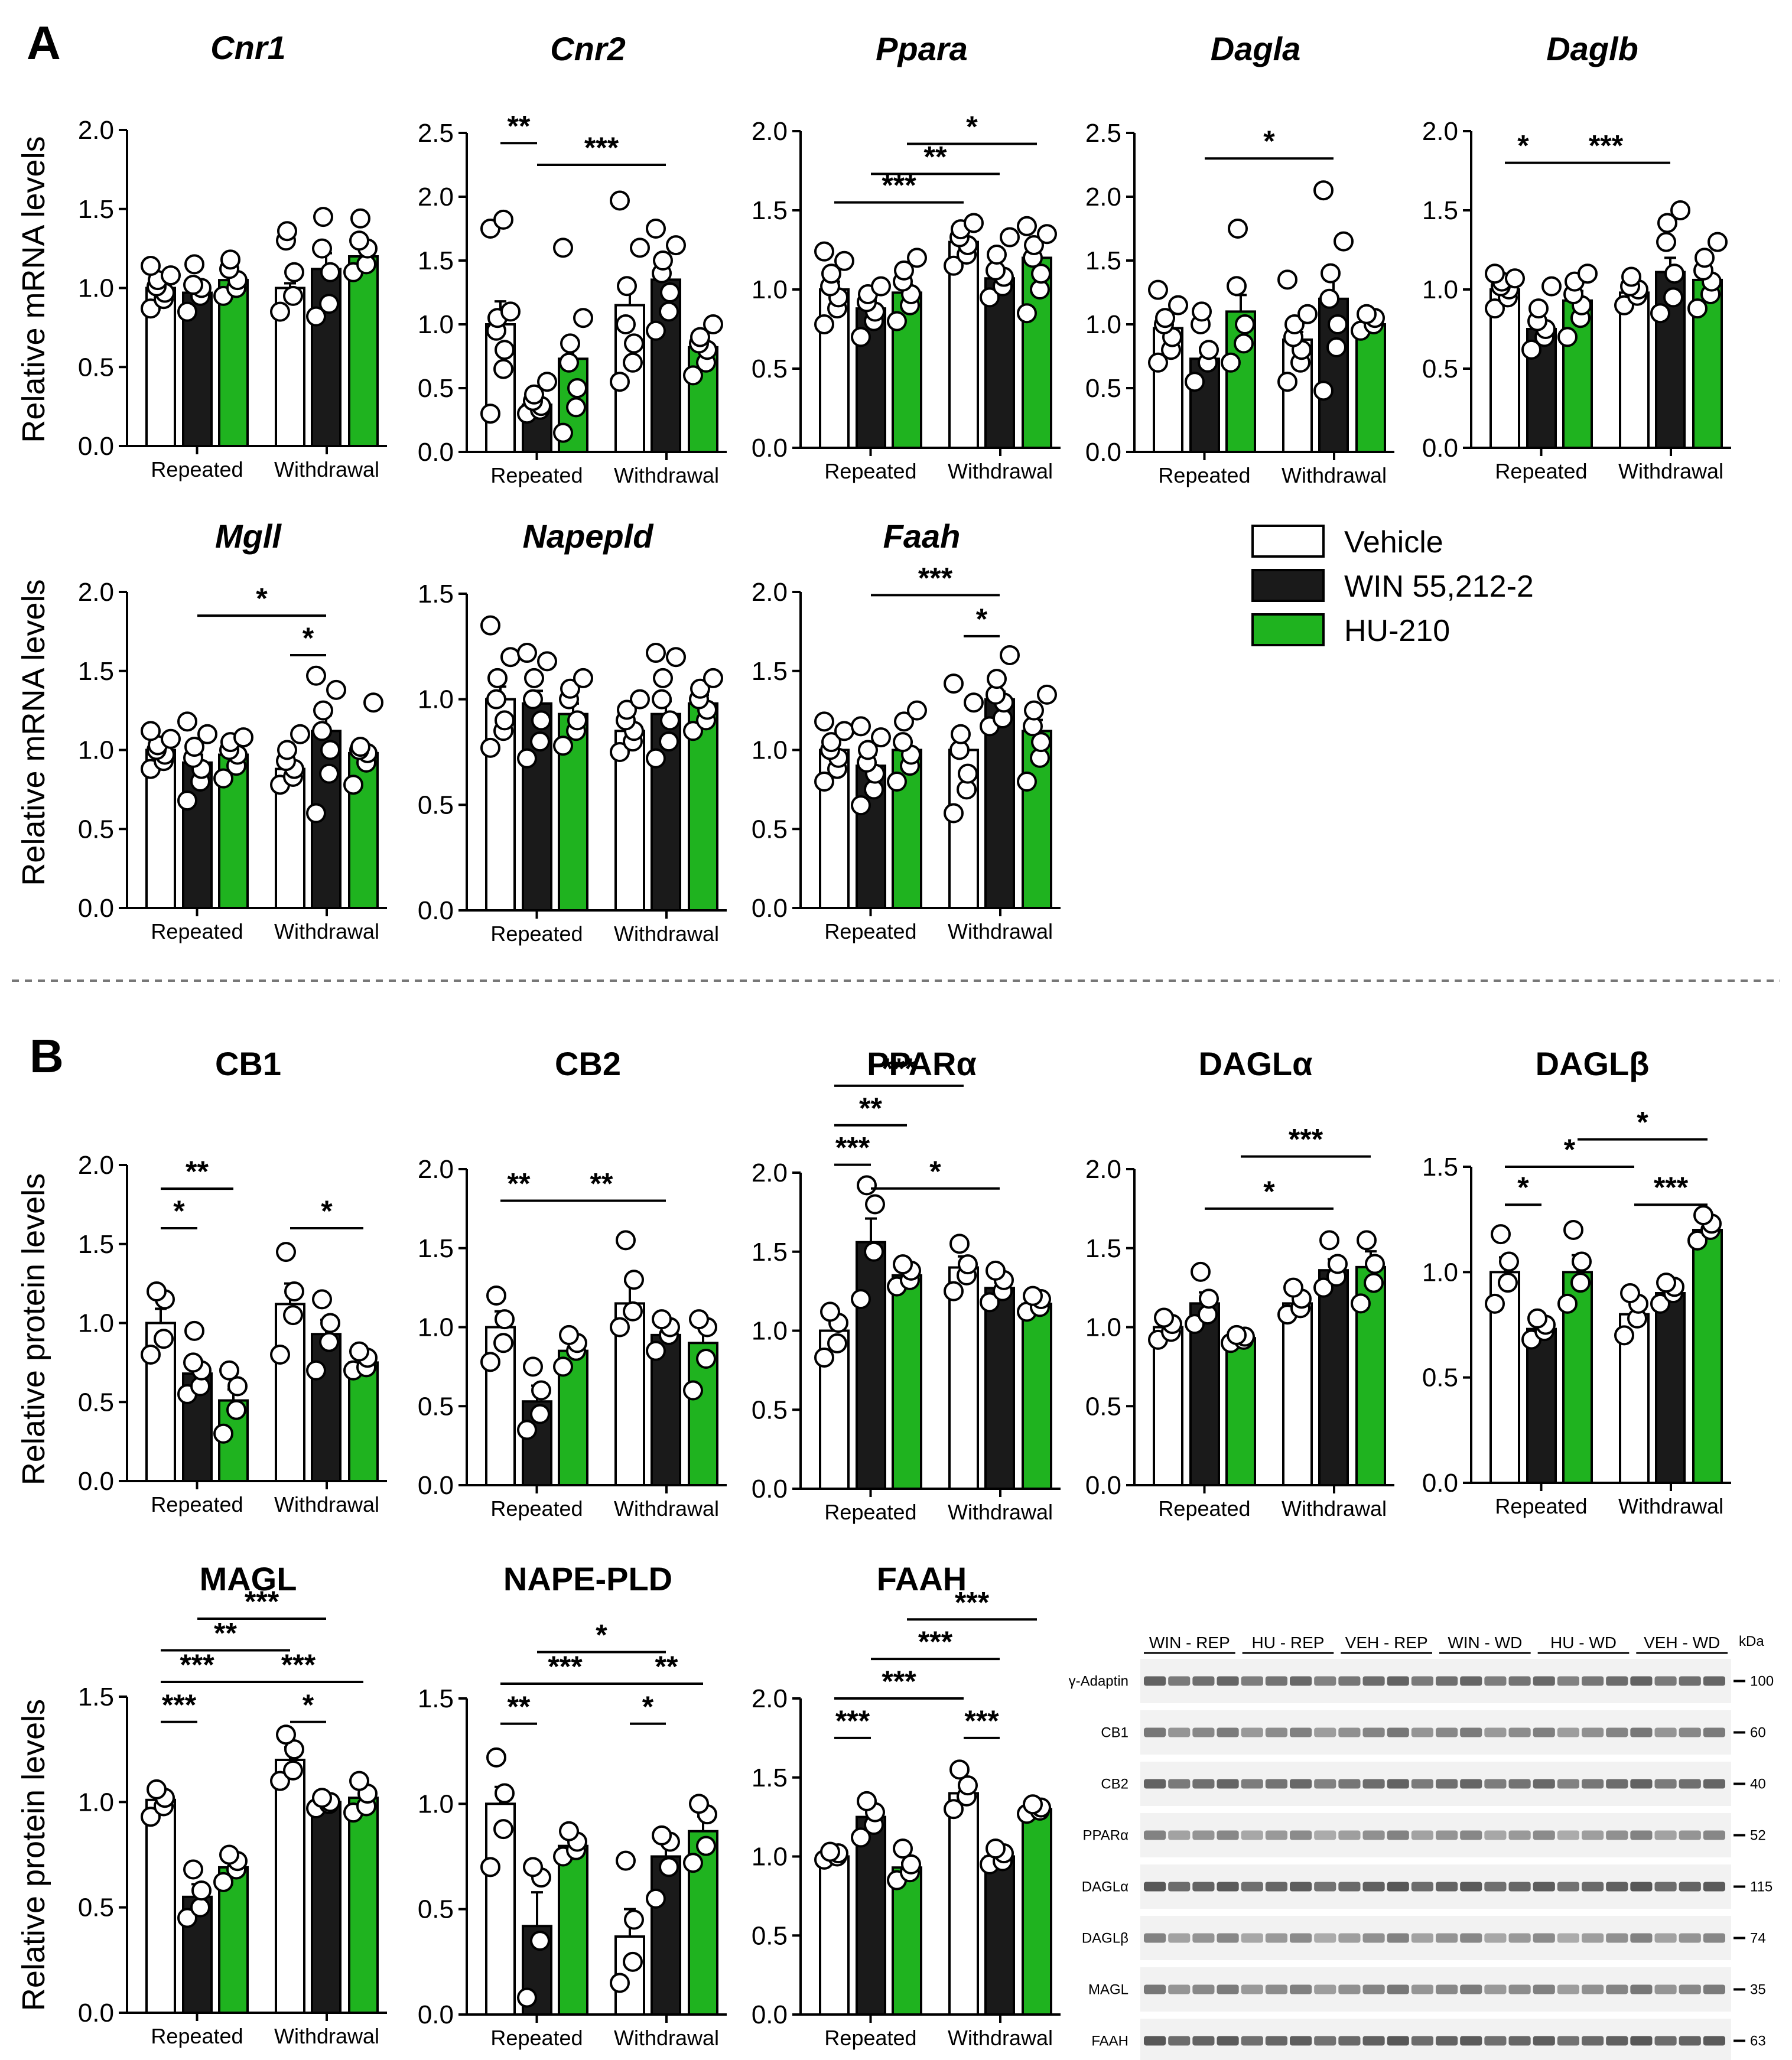 The width and height of the screenshot is (1792, 2060). Describe the element at coordinates (1106, 1836) in the screenshot. I see `blot-row-label: PPARα` at that location.